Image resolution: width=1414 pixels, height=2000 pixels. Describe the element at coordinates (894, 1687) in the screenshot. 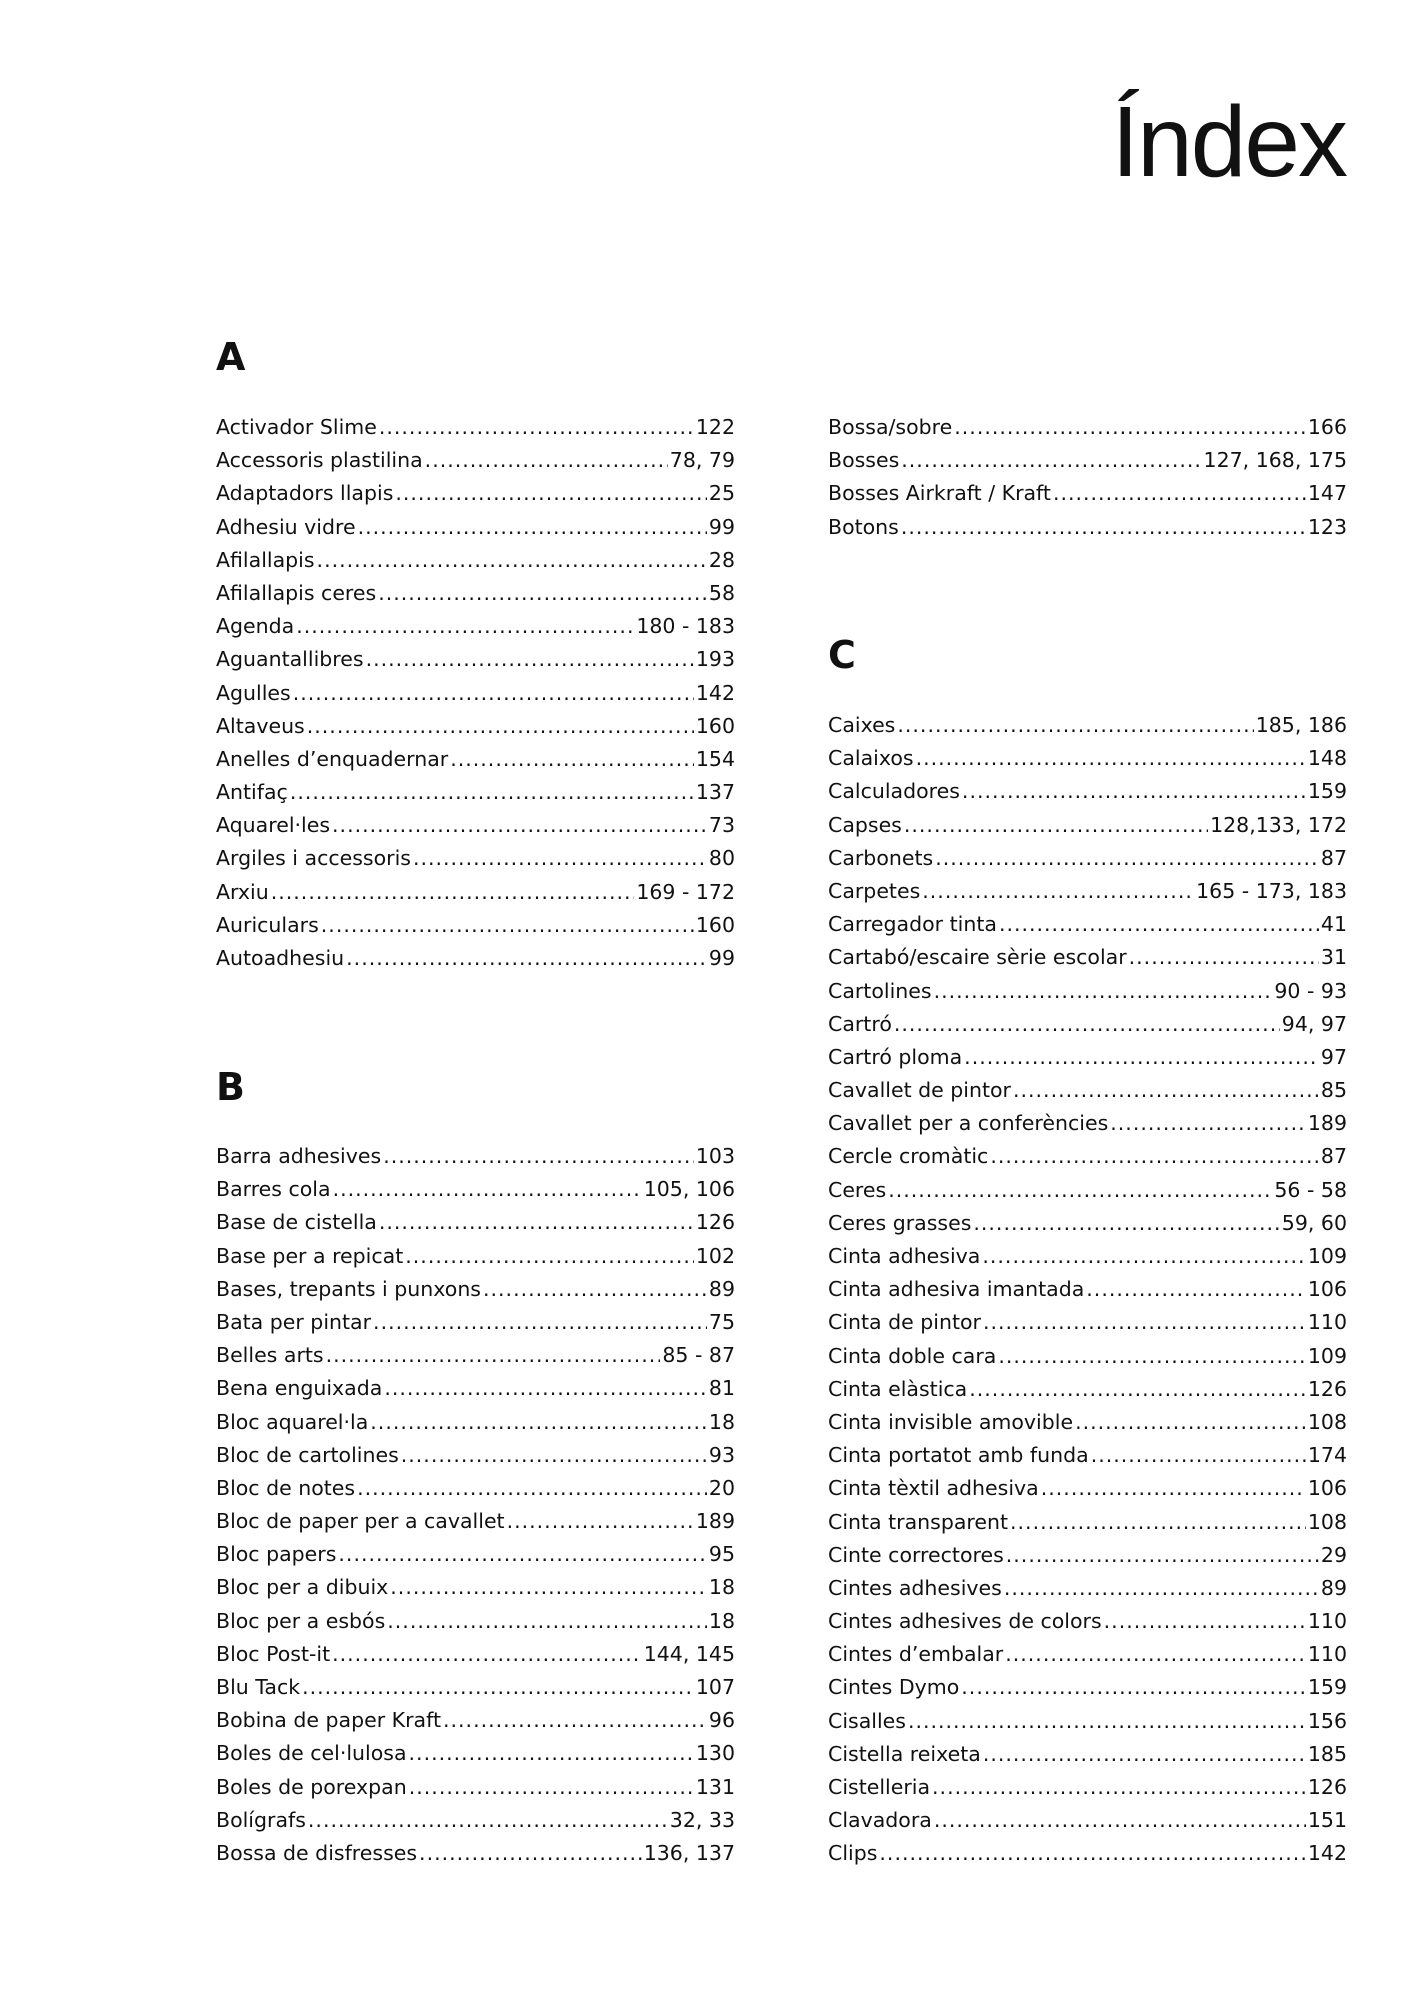

I see `entry-label: Cintes Dymo` at that location.